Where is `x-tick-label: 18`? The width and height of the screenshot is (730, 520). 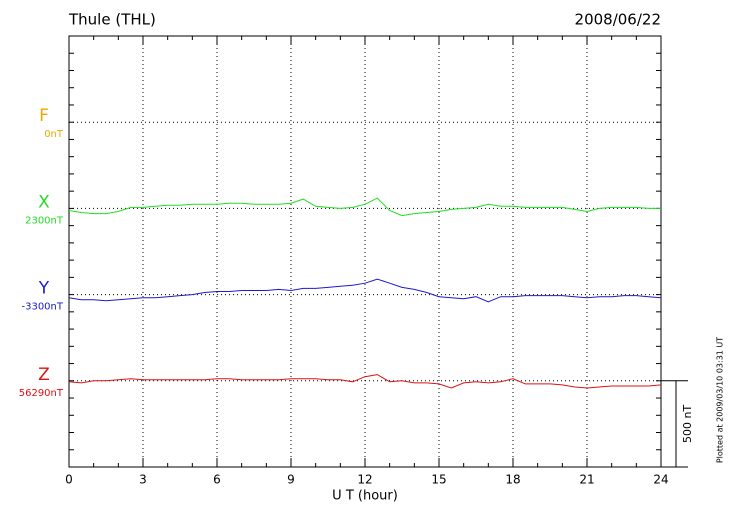 x-tick-label: 18 is located at coordinates (512, 480).